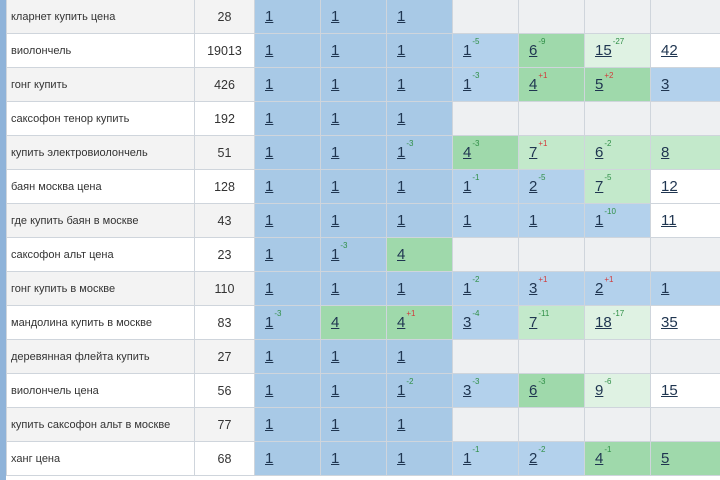 This screenshot has width=720, height=480. Describe the element at coordinates (485, 322) in the screenshot. I see `position-cell: 3-4` at that location.